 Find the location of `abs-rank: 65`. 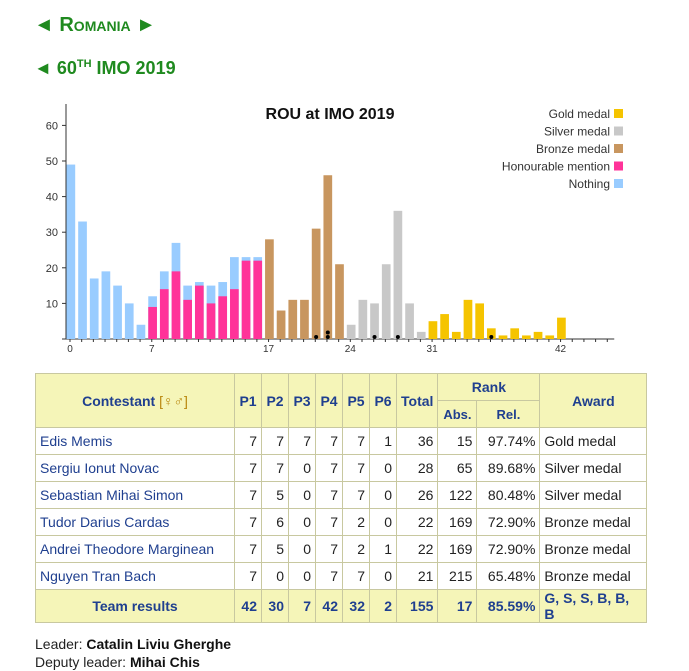

abs-rank: 65 is located at coordinates (457, 468).